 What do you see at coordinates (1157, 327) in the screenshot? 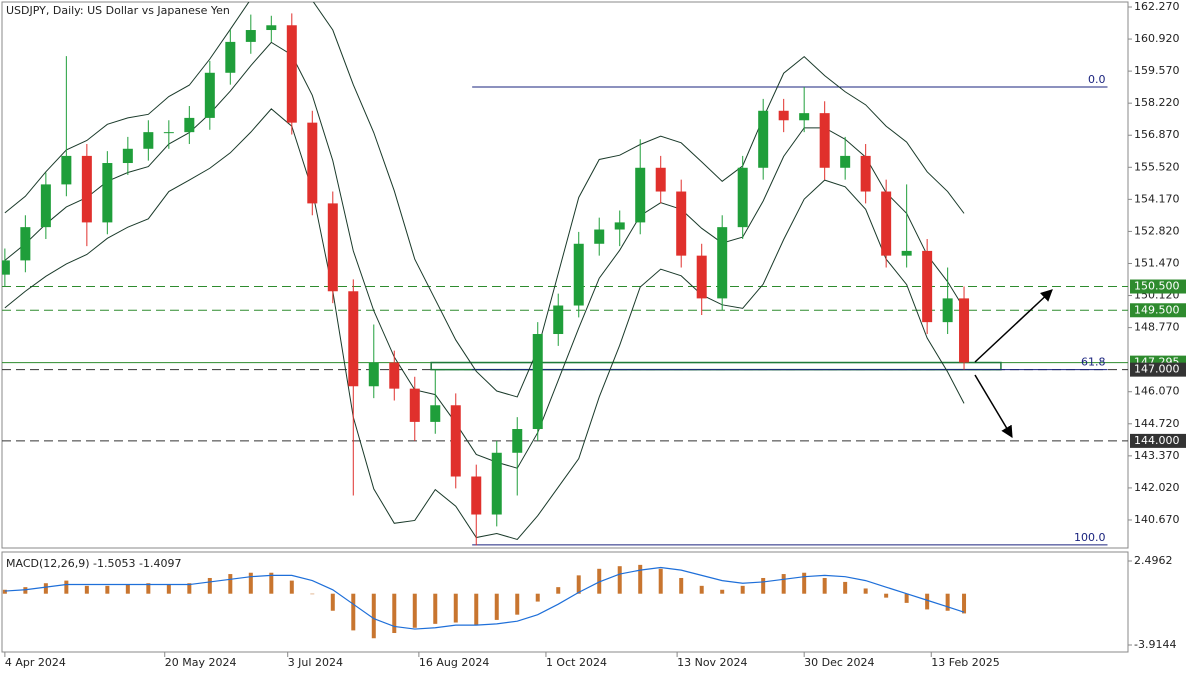
I see `y-tick-label: 148.770` at bounding box center [1157, 327].